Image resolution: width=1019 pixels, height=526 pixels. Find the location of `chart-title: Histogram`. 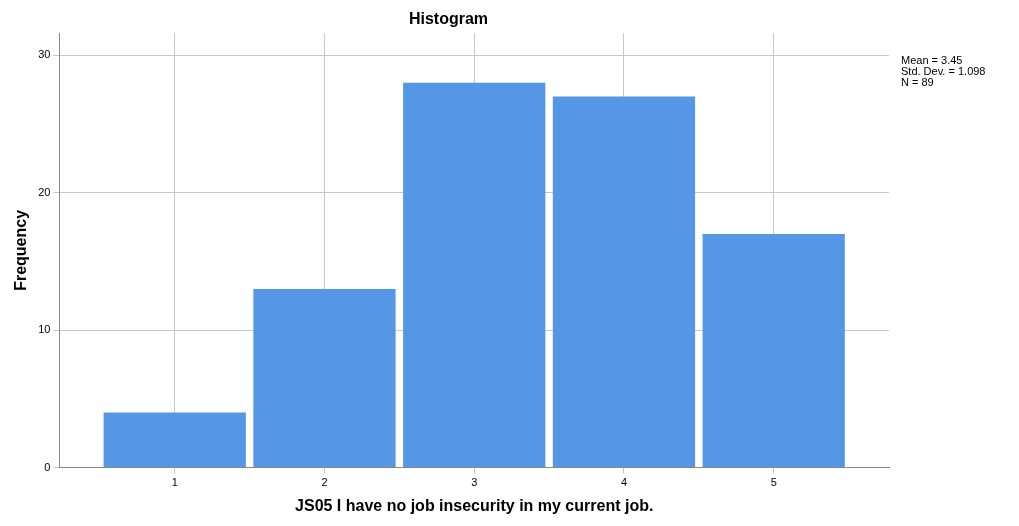

chart-title: Histogram is located at coordinates (448, 19).